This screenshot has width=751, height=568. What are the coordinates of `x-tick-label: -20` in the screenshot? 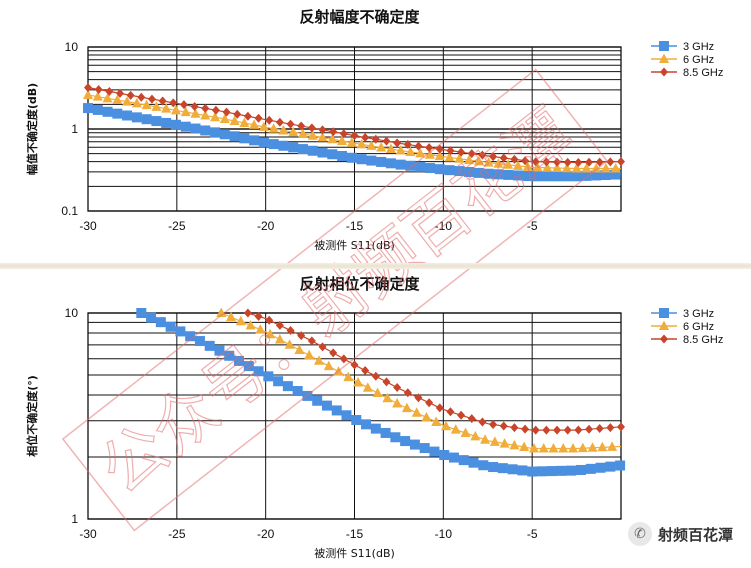 It's located at (266, 226).